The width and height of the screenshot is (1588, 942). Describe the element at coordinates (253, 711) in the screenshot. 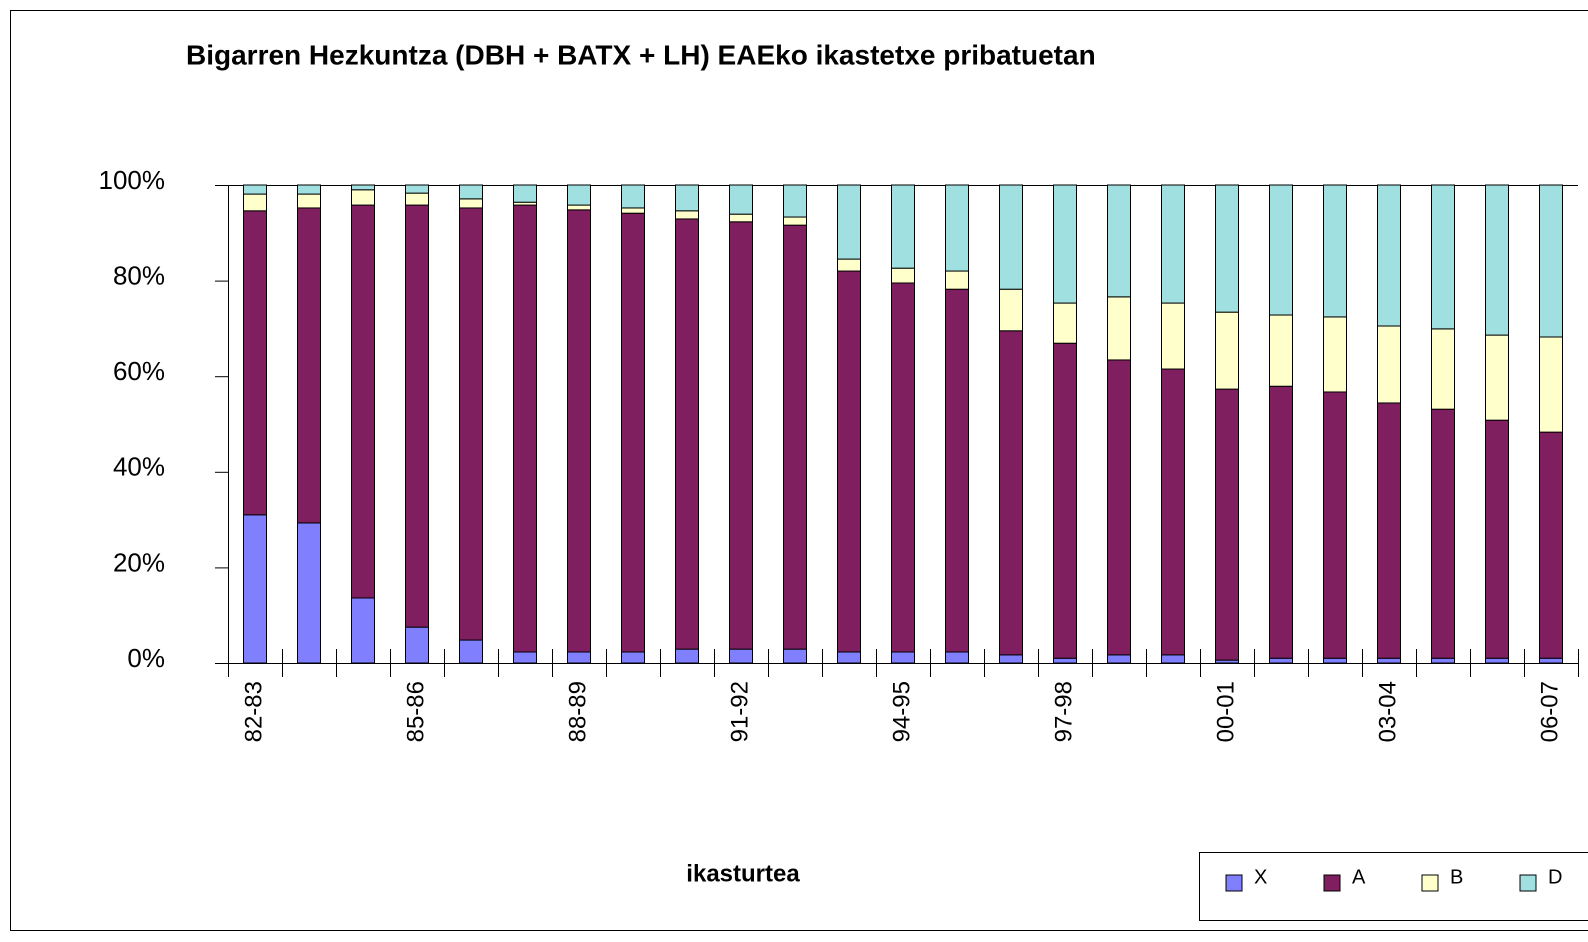

I see `x-tick-label: 82-83` at that location.